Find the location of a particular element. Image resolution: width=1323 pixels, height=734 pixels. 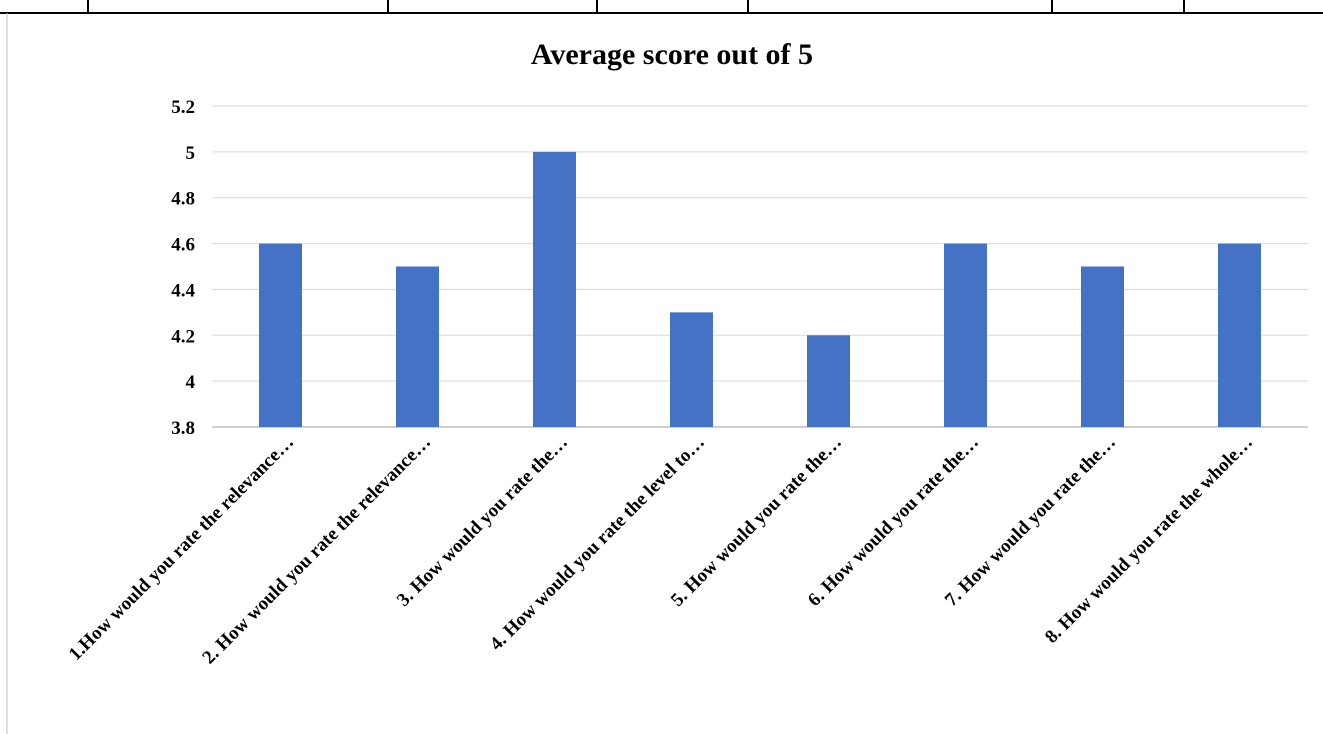

y-tick-label: 4.2 is located at coordinates (183, 336).